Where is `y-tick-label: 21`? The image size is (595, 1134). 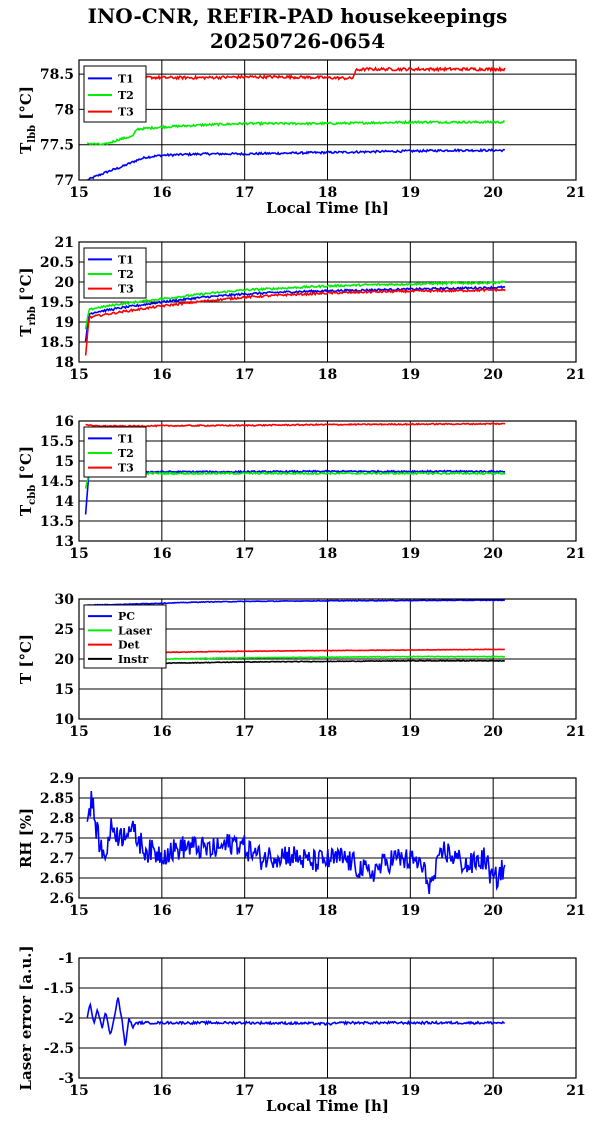 y-tick-label: 21 is located at coordinates (64, 243).